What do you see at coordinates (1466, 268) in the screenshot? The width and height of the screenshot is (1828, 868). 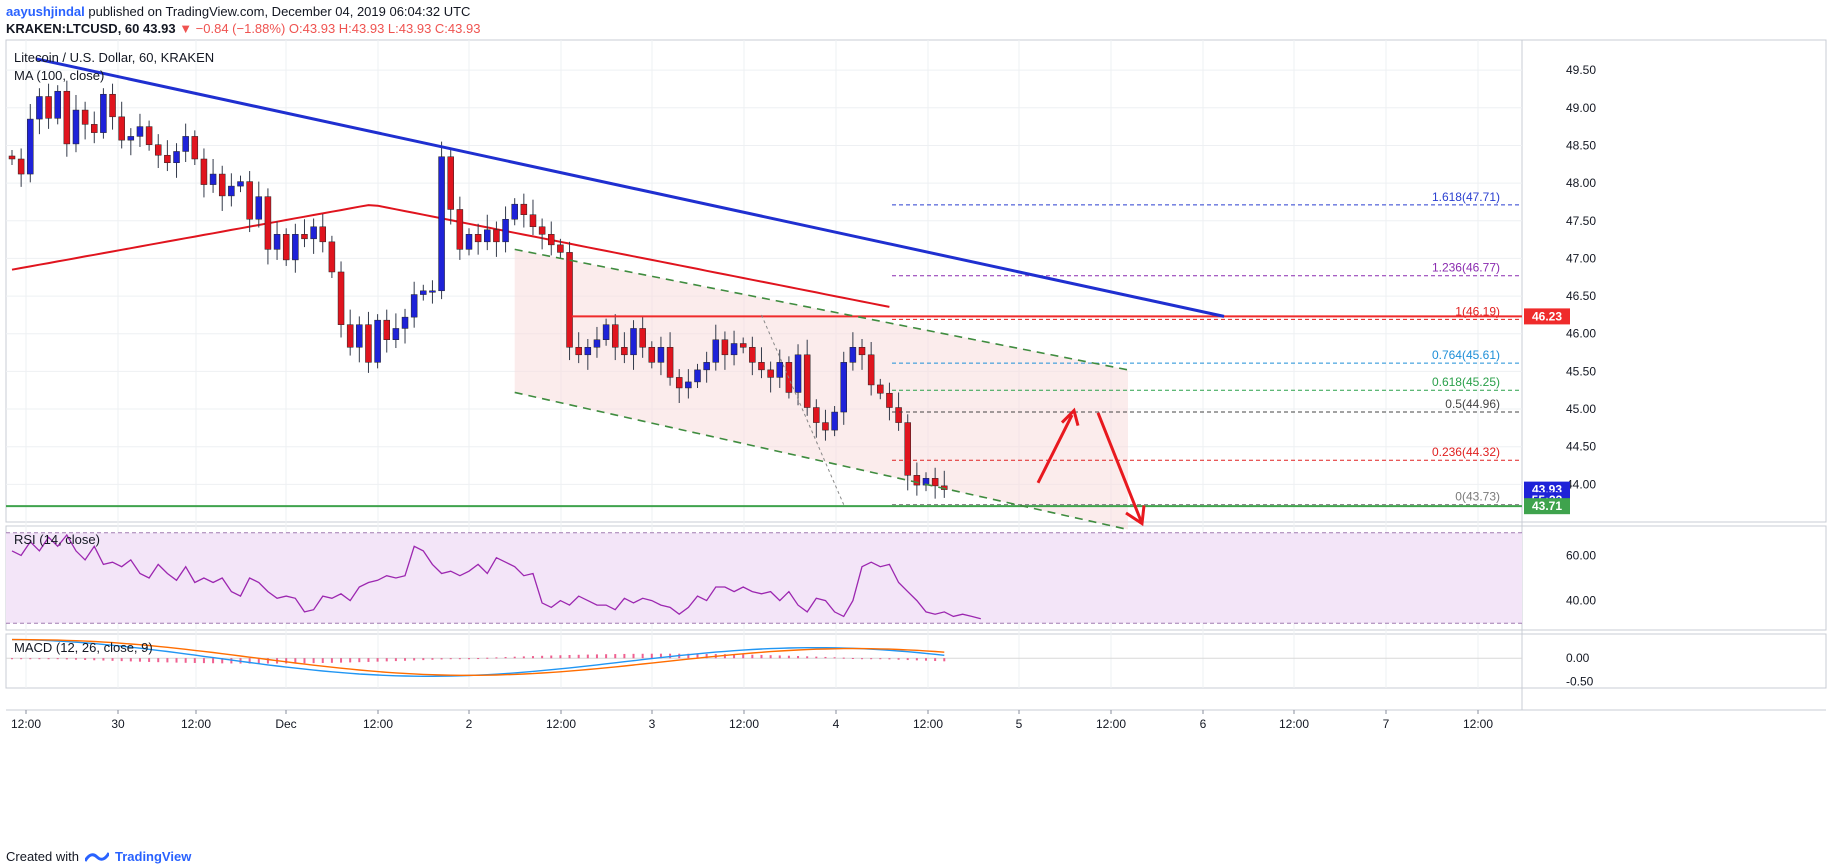 I see `fib-level-label: 1.236(46.77)` at bounding box center [1466, 268].